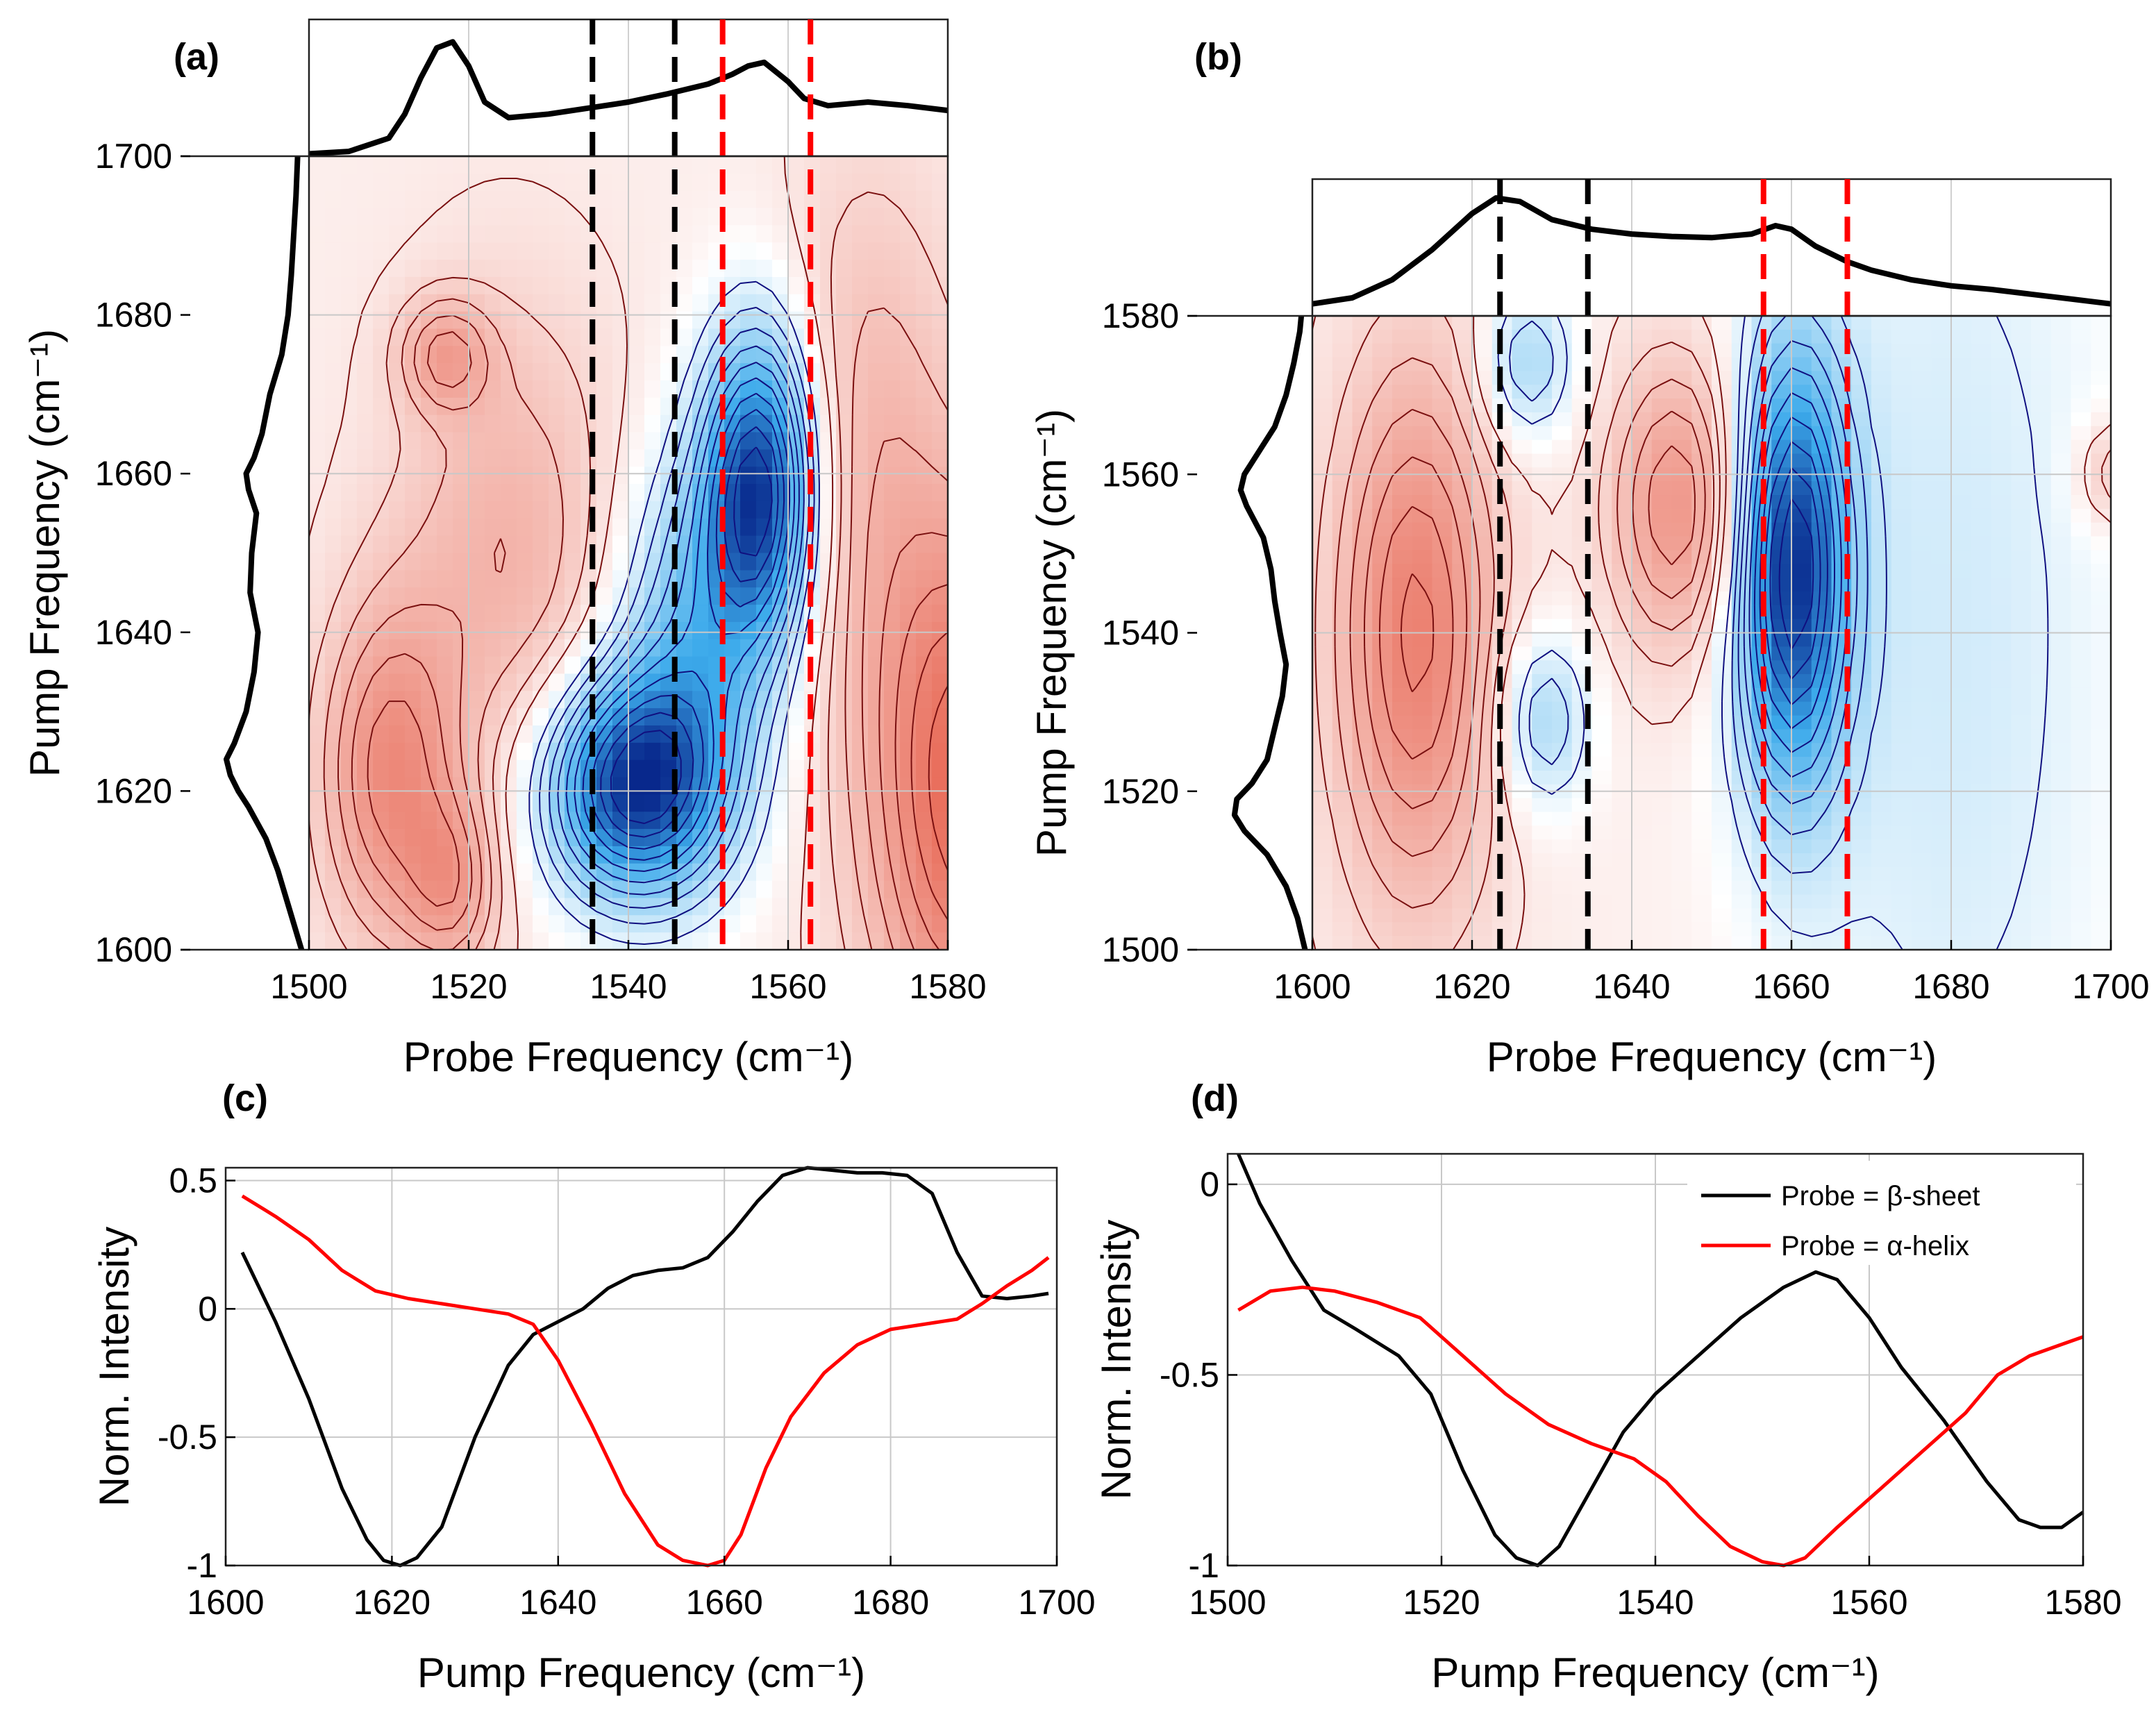 The width and height of the screenshot is (2156, 1712). I want to click on panel-a-xtick-label-3: 1560, so click(788, 986).